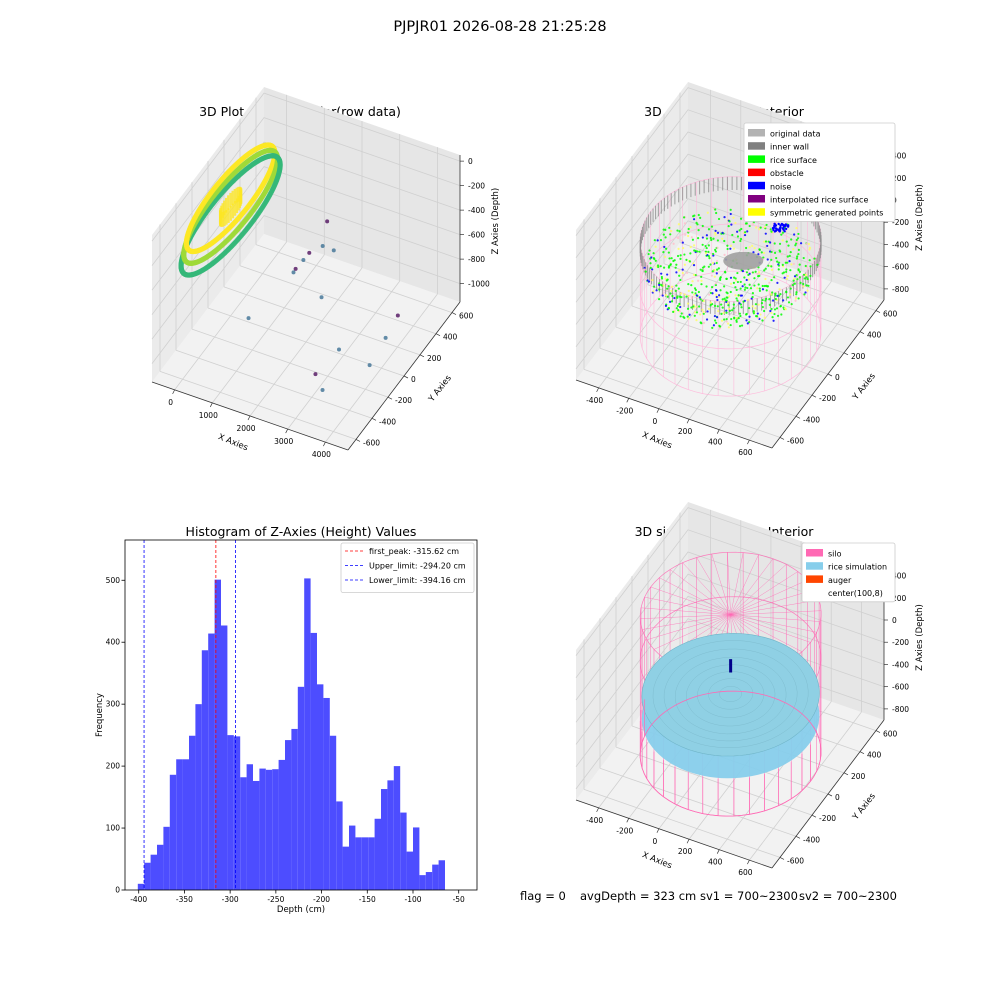 This screenshot has width=1000, height=1000. What do you see at coordinates (248, 206) in the screenshot?
I see `raw-point` at bounding box center [248, 206].